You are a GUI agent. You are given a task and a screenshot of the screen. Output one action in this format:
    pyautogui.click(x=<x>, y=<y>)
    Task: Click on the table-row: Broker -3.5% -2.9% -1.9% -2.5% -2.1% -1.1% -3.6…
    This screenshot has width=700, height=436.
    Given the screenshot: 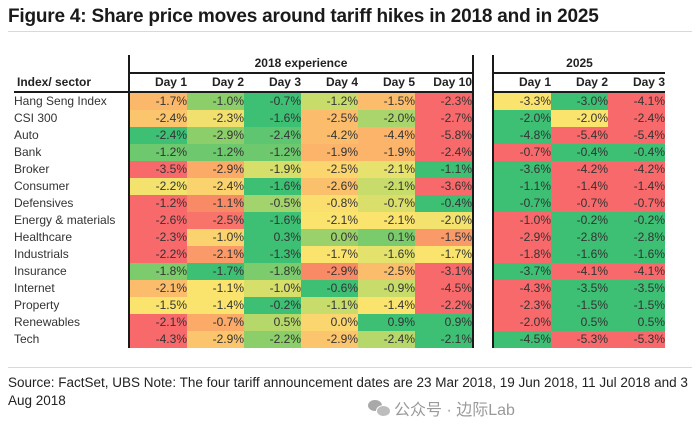 What is the action you would take?
    pyautogui.click(x=339, y=169)
    